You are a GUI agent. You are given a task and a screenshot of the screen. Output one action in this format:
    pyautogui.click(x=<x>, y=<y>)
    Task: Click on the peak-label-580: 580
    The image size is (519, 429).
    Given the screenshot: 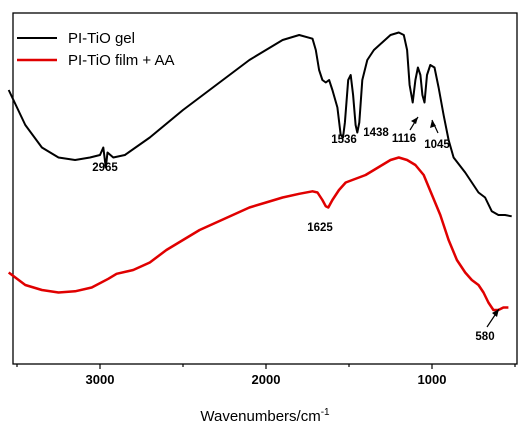 What is the action you would take?
    pyautogui.click(x=484, y=337)
    